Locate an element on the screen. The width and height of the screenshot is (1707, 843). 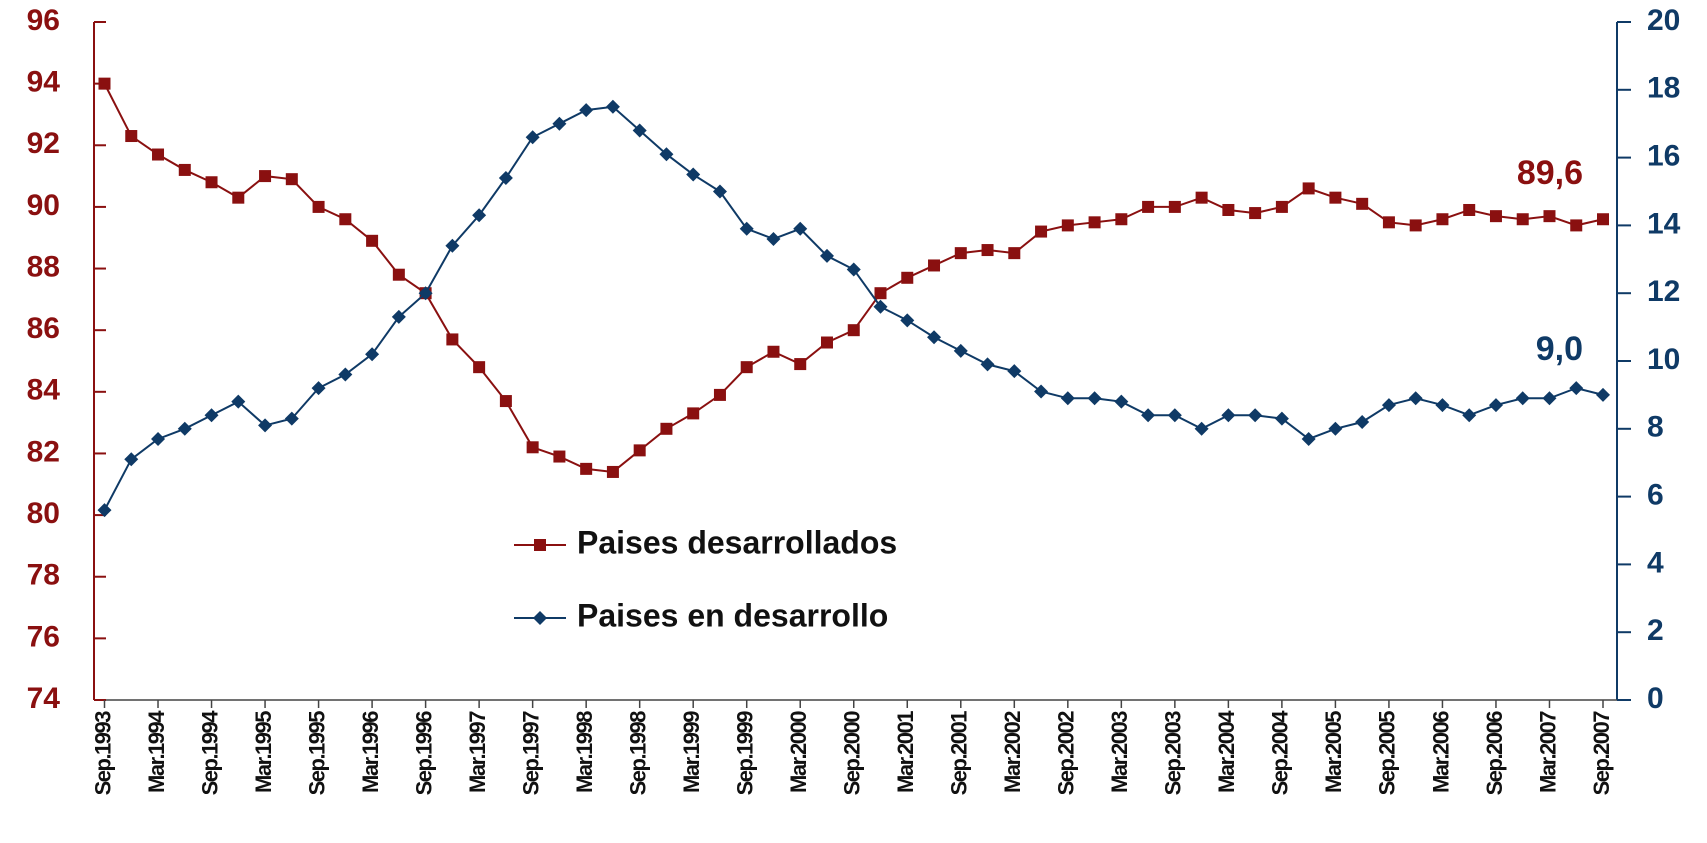
x-tick-label: Sep.2005 is located at coordinates (1387, 753).